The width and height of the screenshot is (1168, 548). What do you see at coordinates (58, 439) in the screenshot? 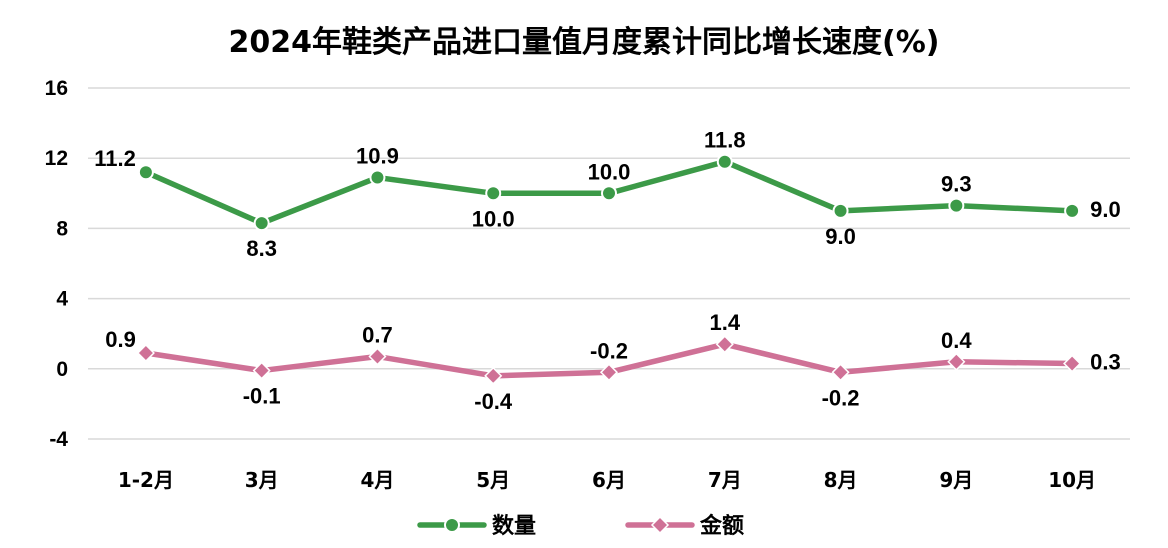
I see `y-tick-label: -4` at bounding box center [58, 439].